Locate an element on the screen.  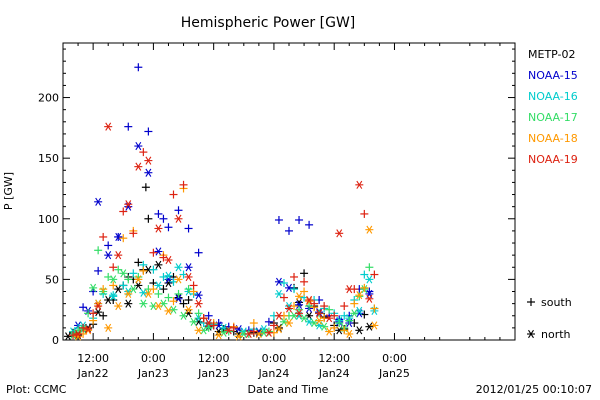
legend-entry: NOAA-19 is located at coordinates (553, 159).